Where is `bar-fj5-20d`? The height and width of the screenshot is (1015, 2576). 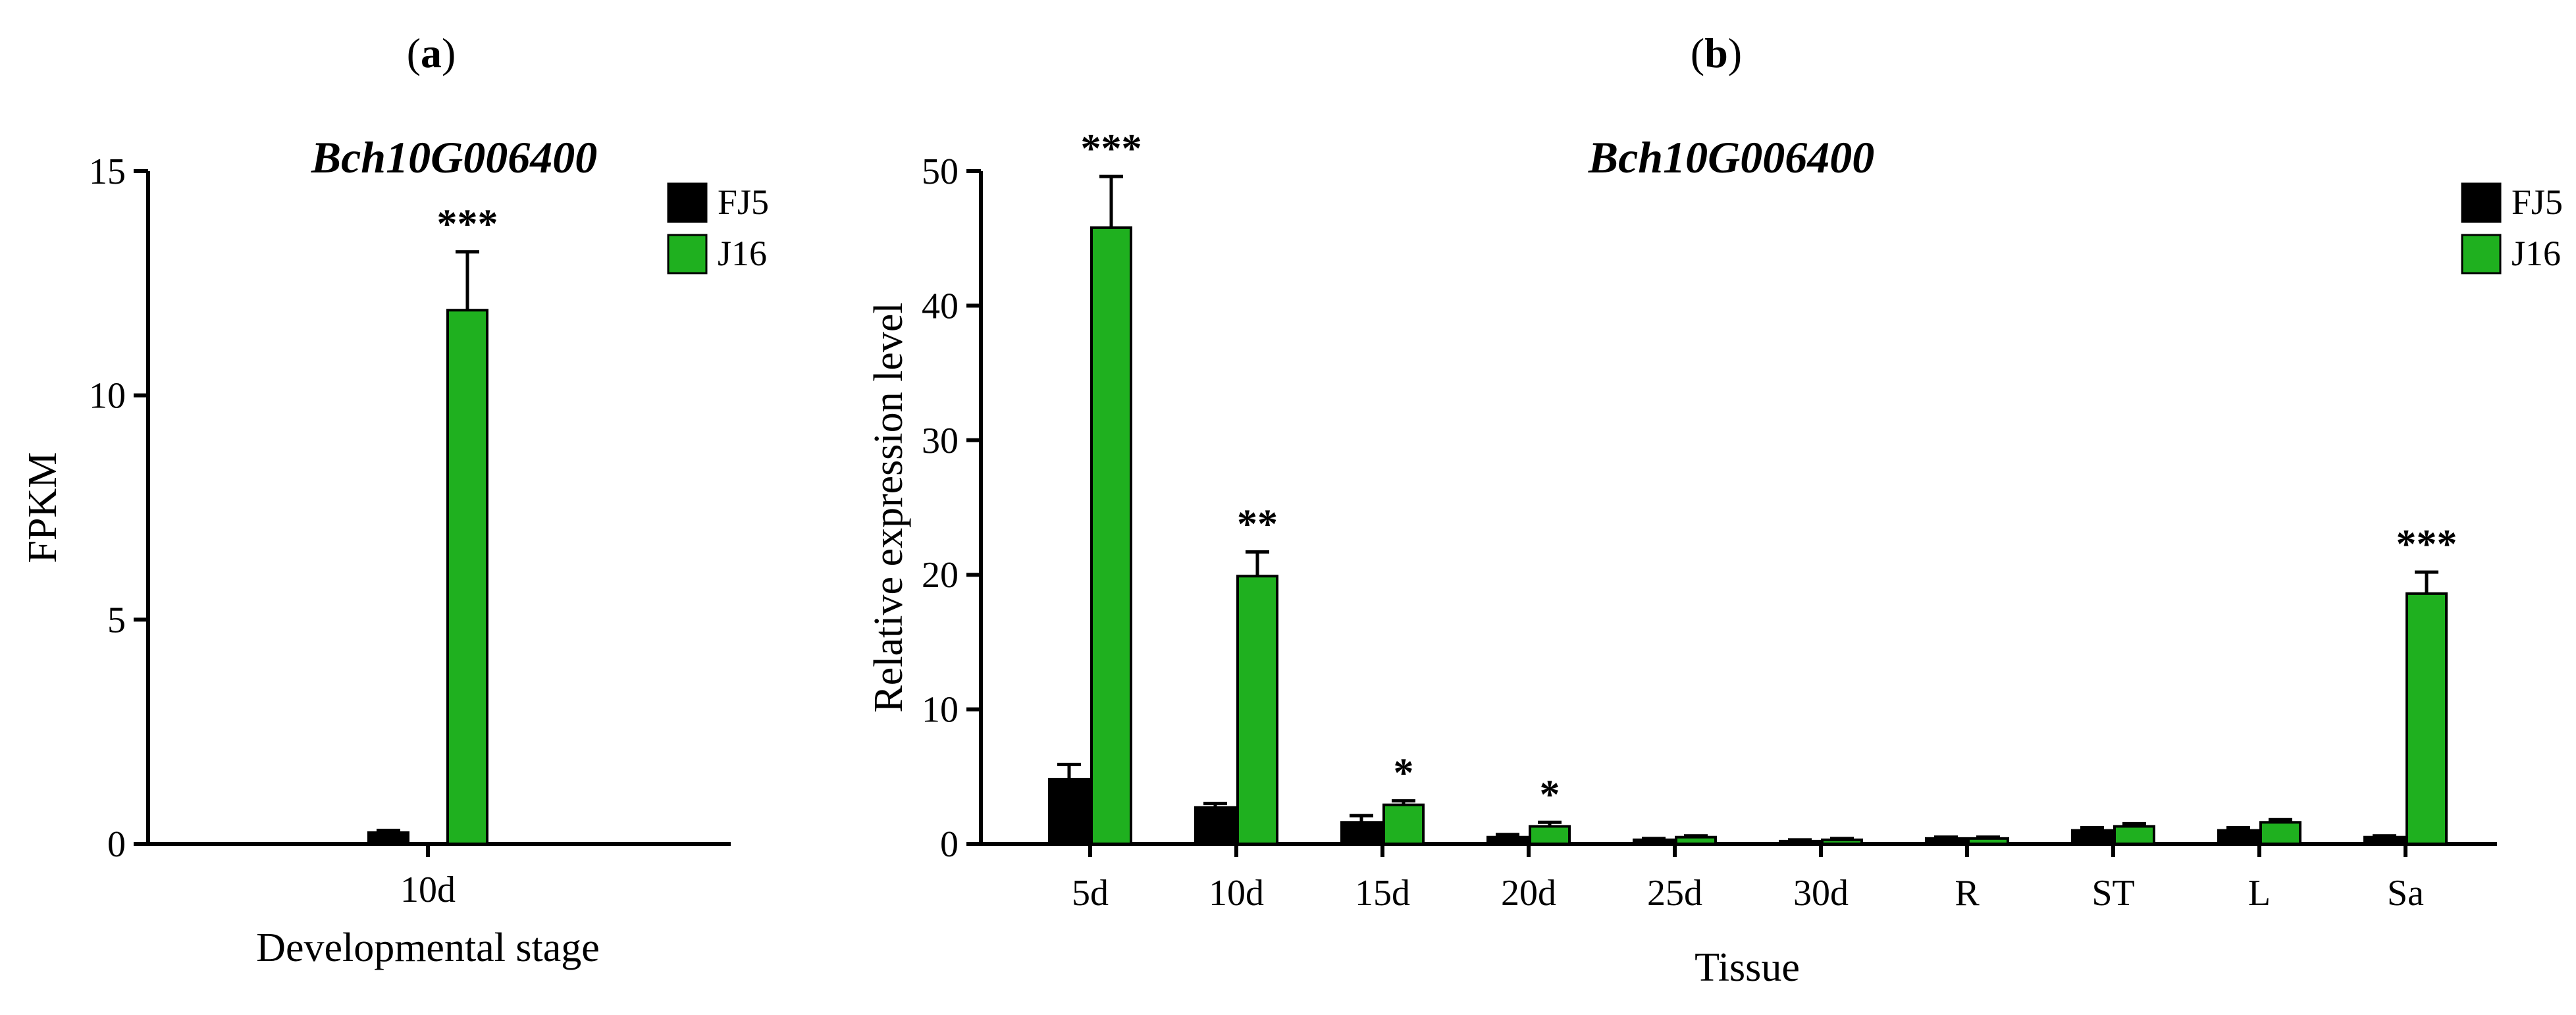 bar-fj5-20d is located at coordinates (1507, 840).